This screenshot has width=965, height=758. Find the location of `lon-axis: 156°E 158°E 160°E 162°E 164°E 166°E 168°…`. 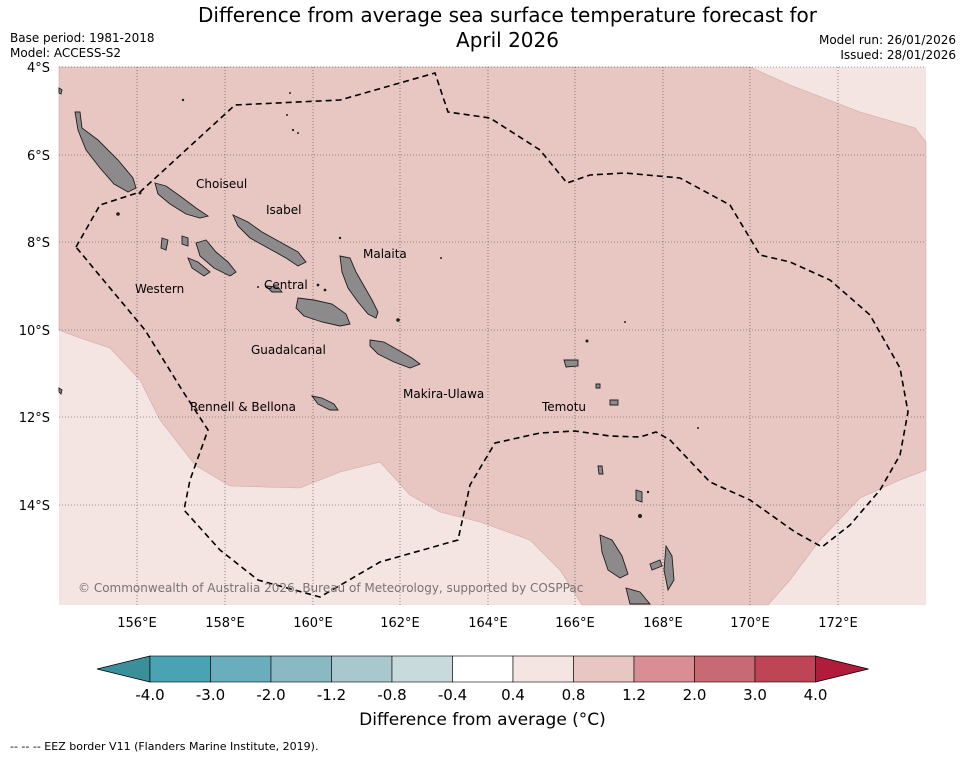

lon-axis: 156°E 158°E 160°E 162°E 164°E 166°E 168°… is located at coordinates (487, 623).